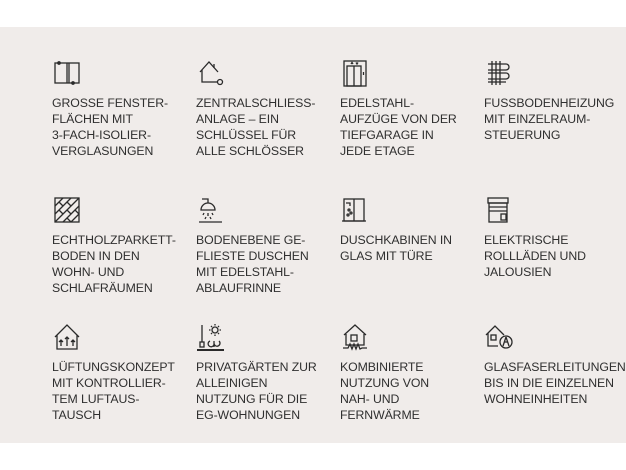  What do you see at coordinates (67, 337) in the screenshot?
I see `ventilation-house-icon` at bounding box center [67, 337].